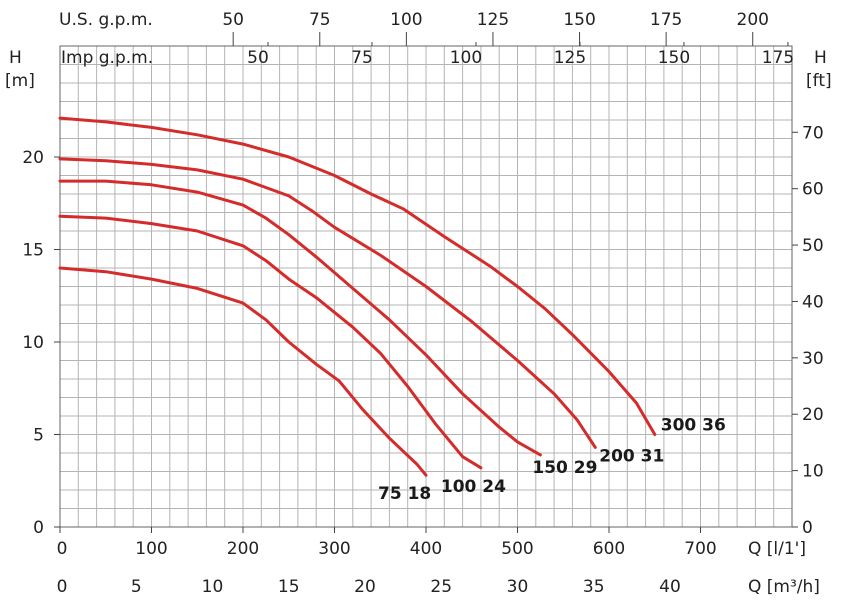 The height and width of the screenshot is (605, 848). Describe the element at coordinates (813, 133) in the screenshot. I see `h-ft-tick-label: 70` at that location.